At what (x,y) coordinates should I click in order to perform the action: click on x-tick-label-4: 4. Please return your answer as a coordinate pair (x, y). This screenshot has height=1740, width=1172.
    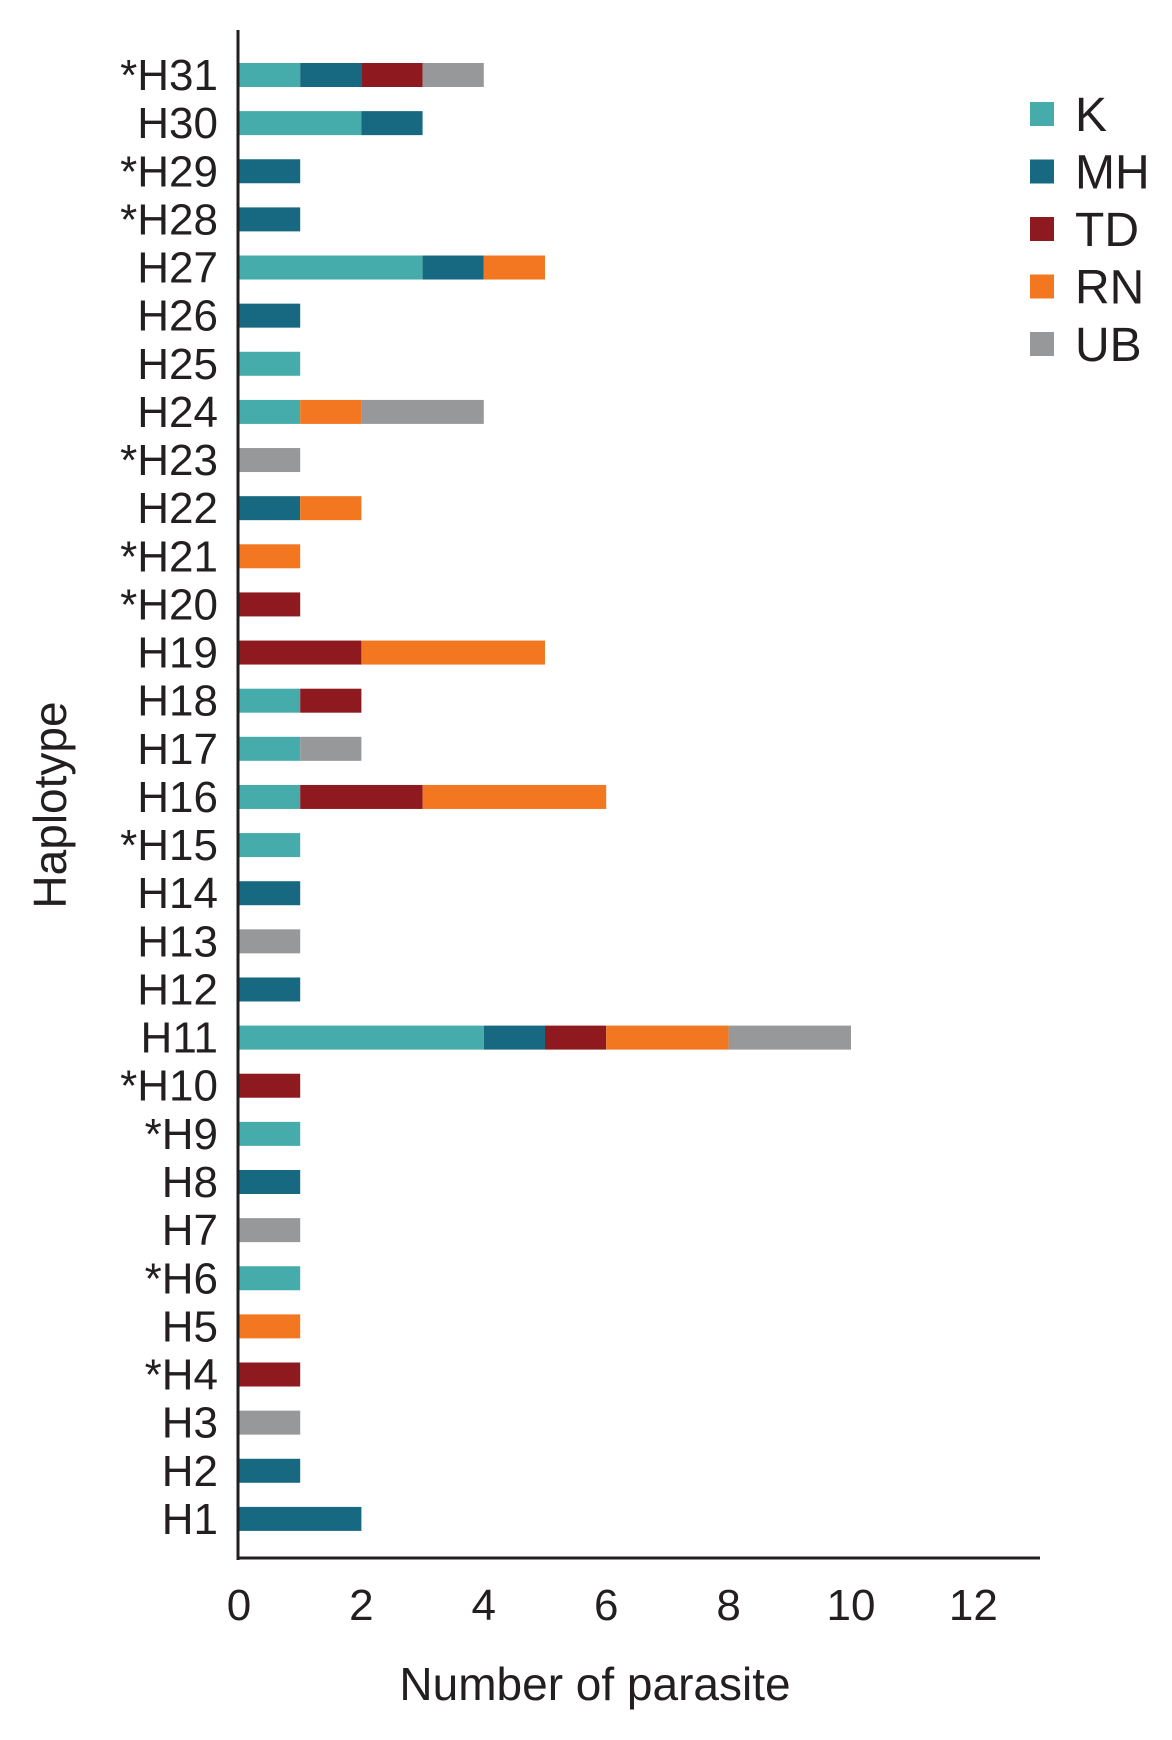
    Looking at the image, I should click on (484, 1605).